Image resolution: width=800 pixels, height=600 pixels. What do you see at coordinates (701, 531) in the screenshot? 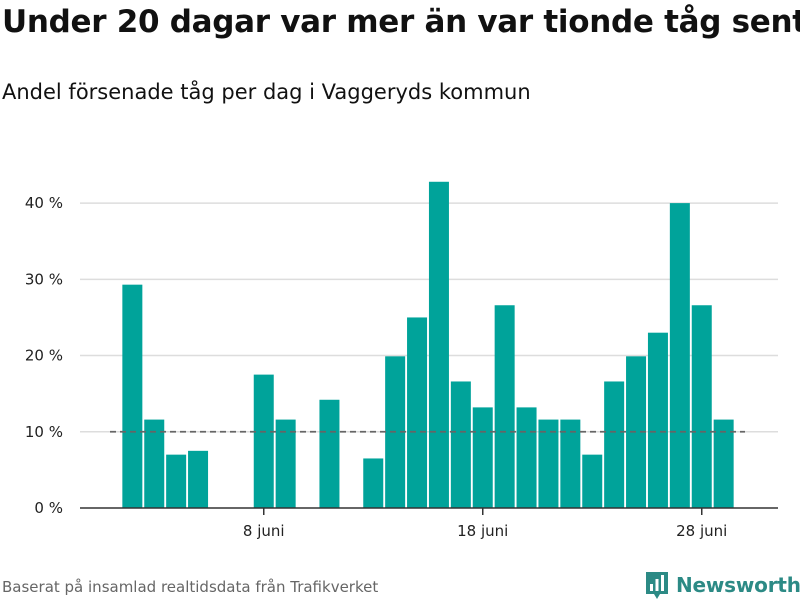
I see `x-tick-label: 28 juni` at bounding box center [701, 531].